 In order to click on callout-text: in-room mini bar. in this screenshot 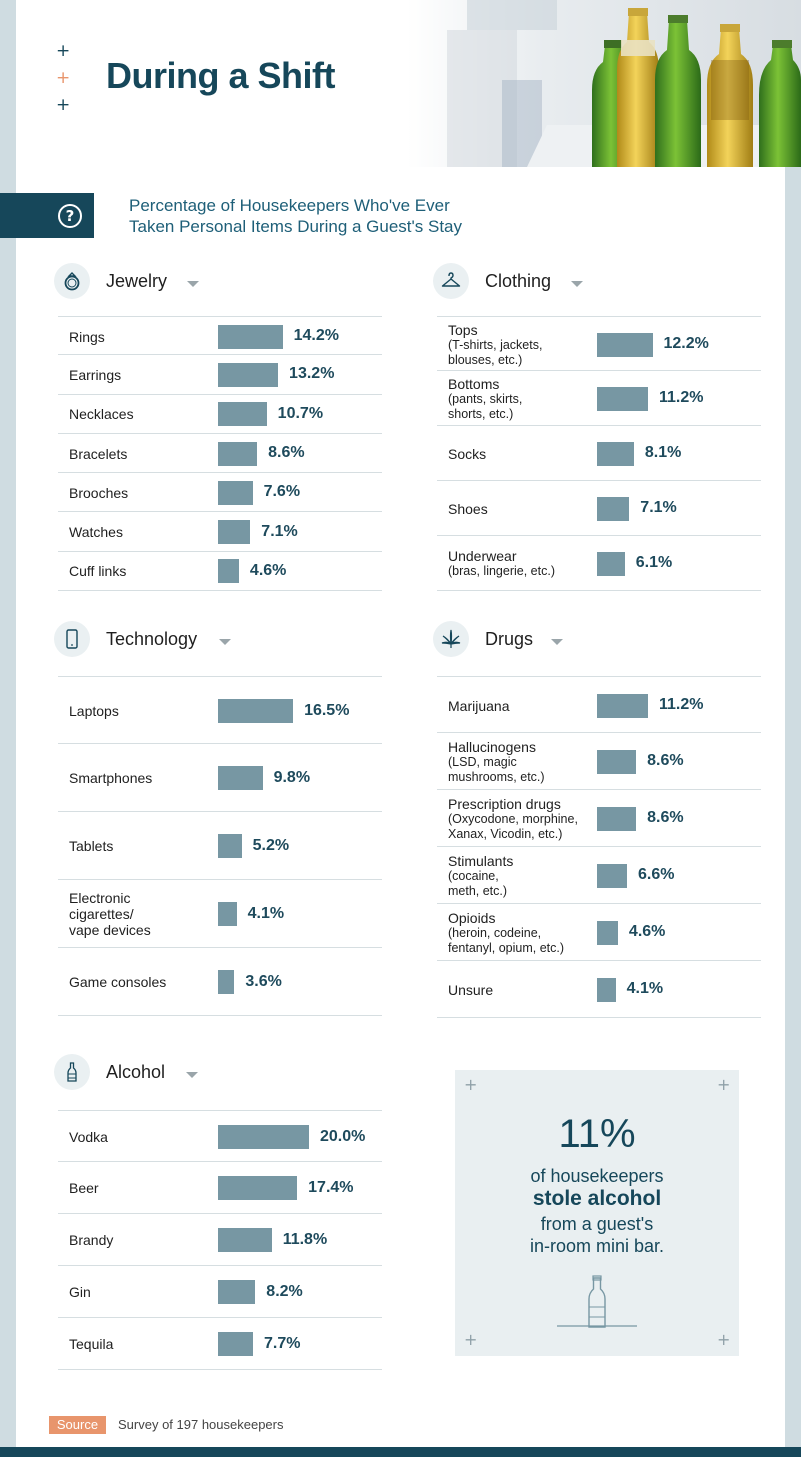, I will do `click(597, 1246)`.